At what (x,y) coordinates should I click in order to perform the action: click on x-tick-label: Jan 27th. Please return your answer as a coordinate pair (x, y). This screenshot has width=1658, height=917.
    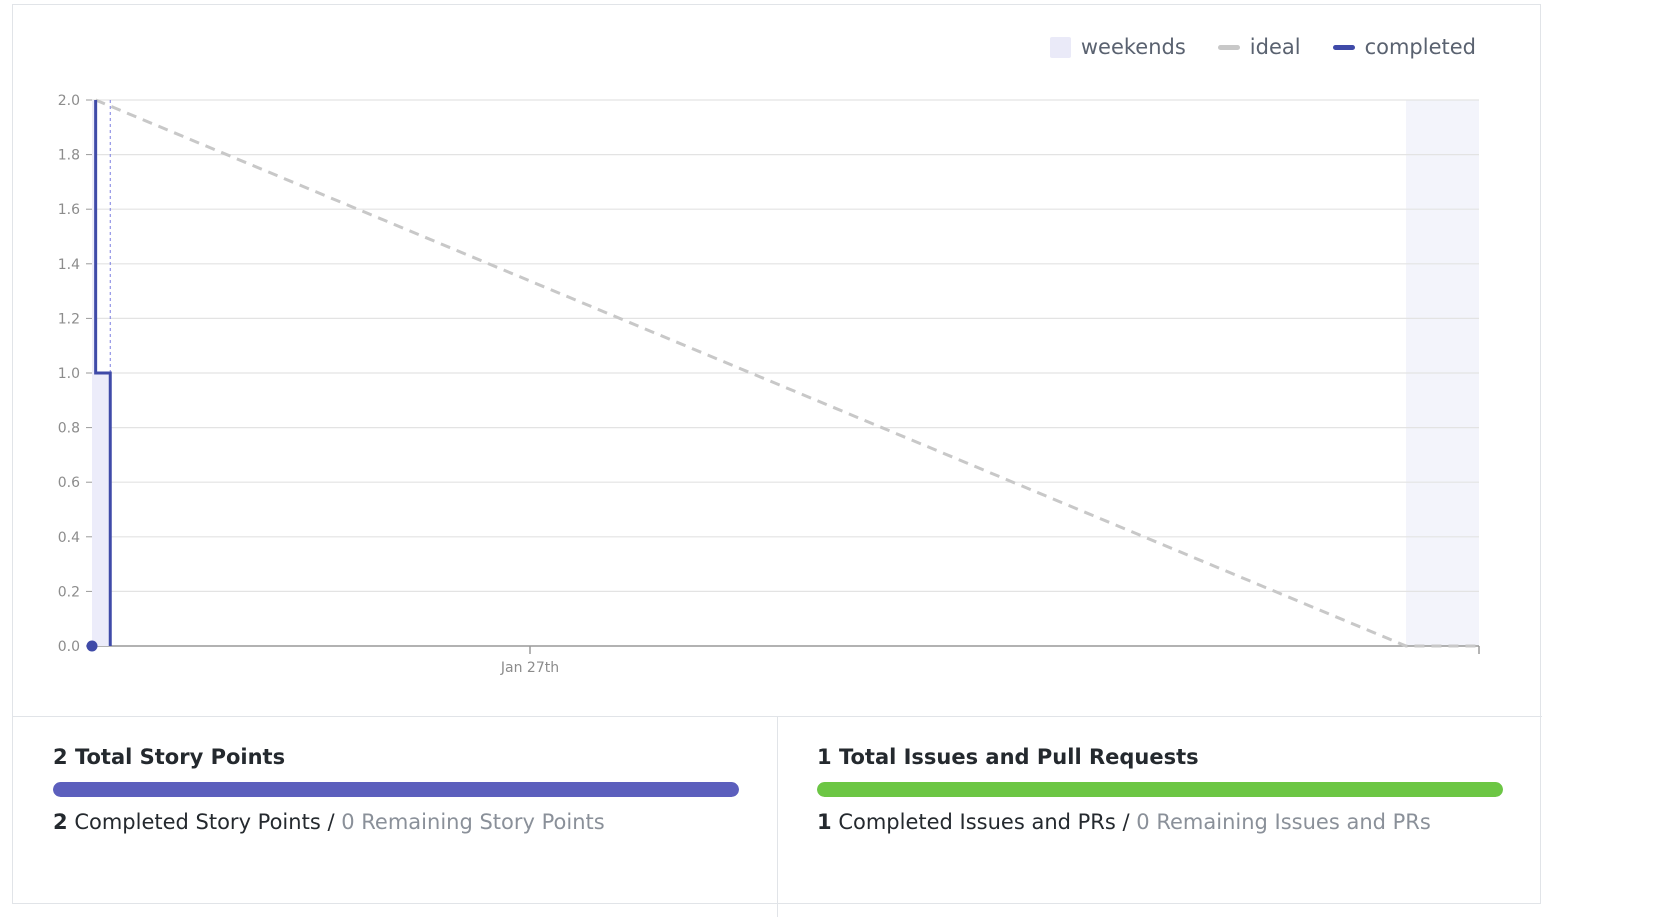
    Looking at the image, I should click on (529, 668).